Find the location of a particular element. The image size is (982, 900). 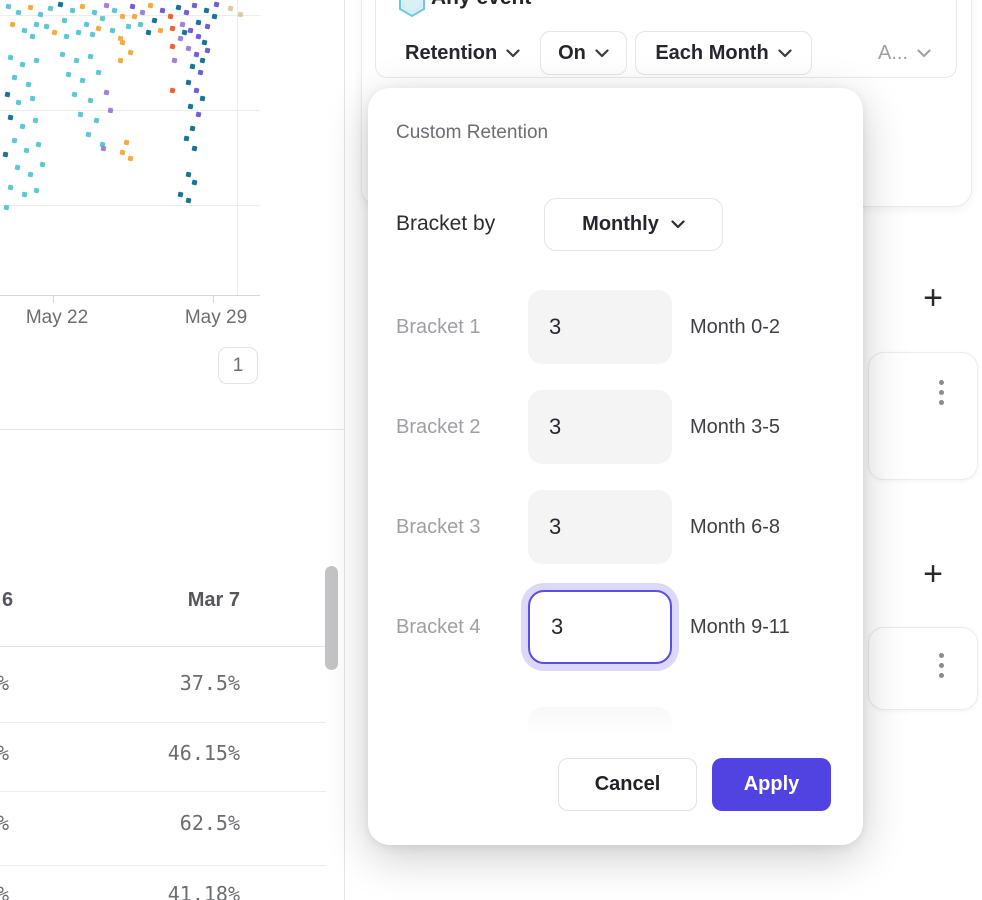

bracket-row: Bracket 4 Month 9-11 is located at coordinates (616, 627).